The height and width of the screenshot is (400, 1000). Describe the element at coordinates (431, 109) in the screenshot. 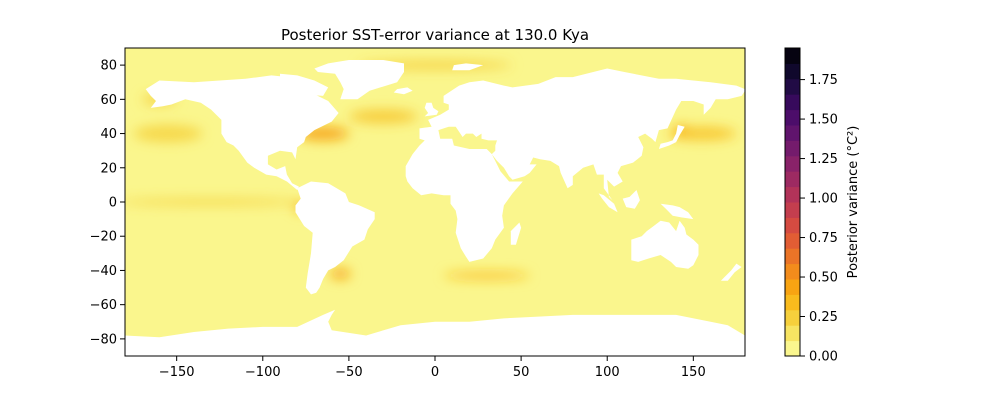

I see `land-uk` at that location.